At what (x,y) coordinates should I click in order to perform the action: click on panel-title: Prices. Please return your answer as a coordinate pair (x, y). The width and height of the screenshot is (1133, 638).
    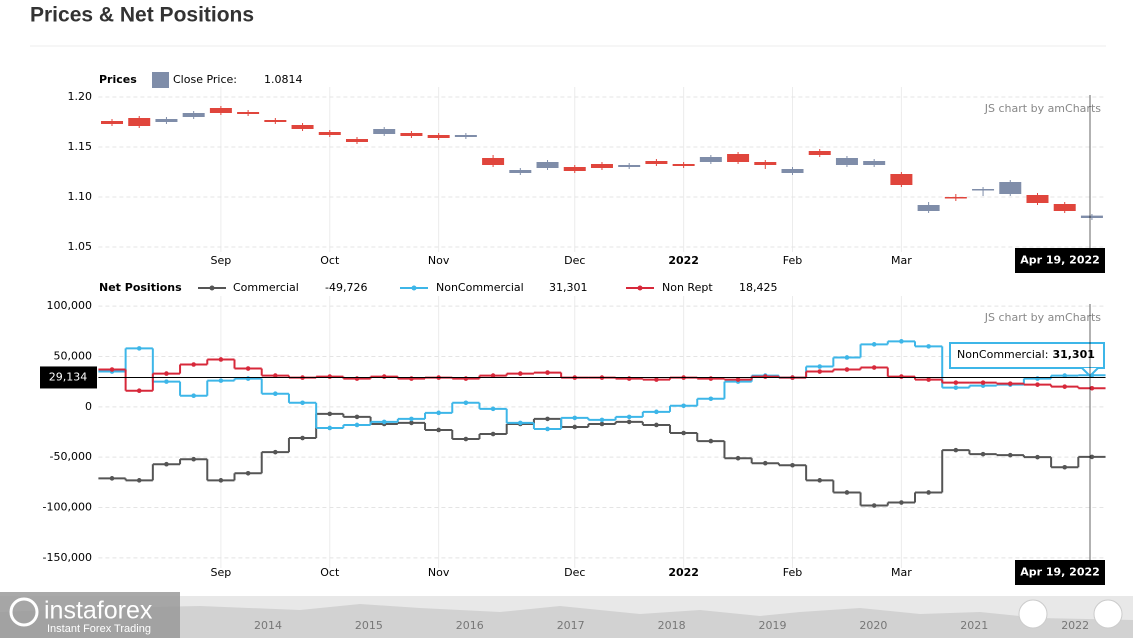
    Looking at the image, I should click on (118, 79).